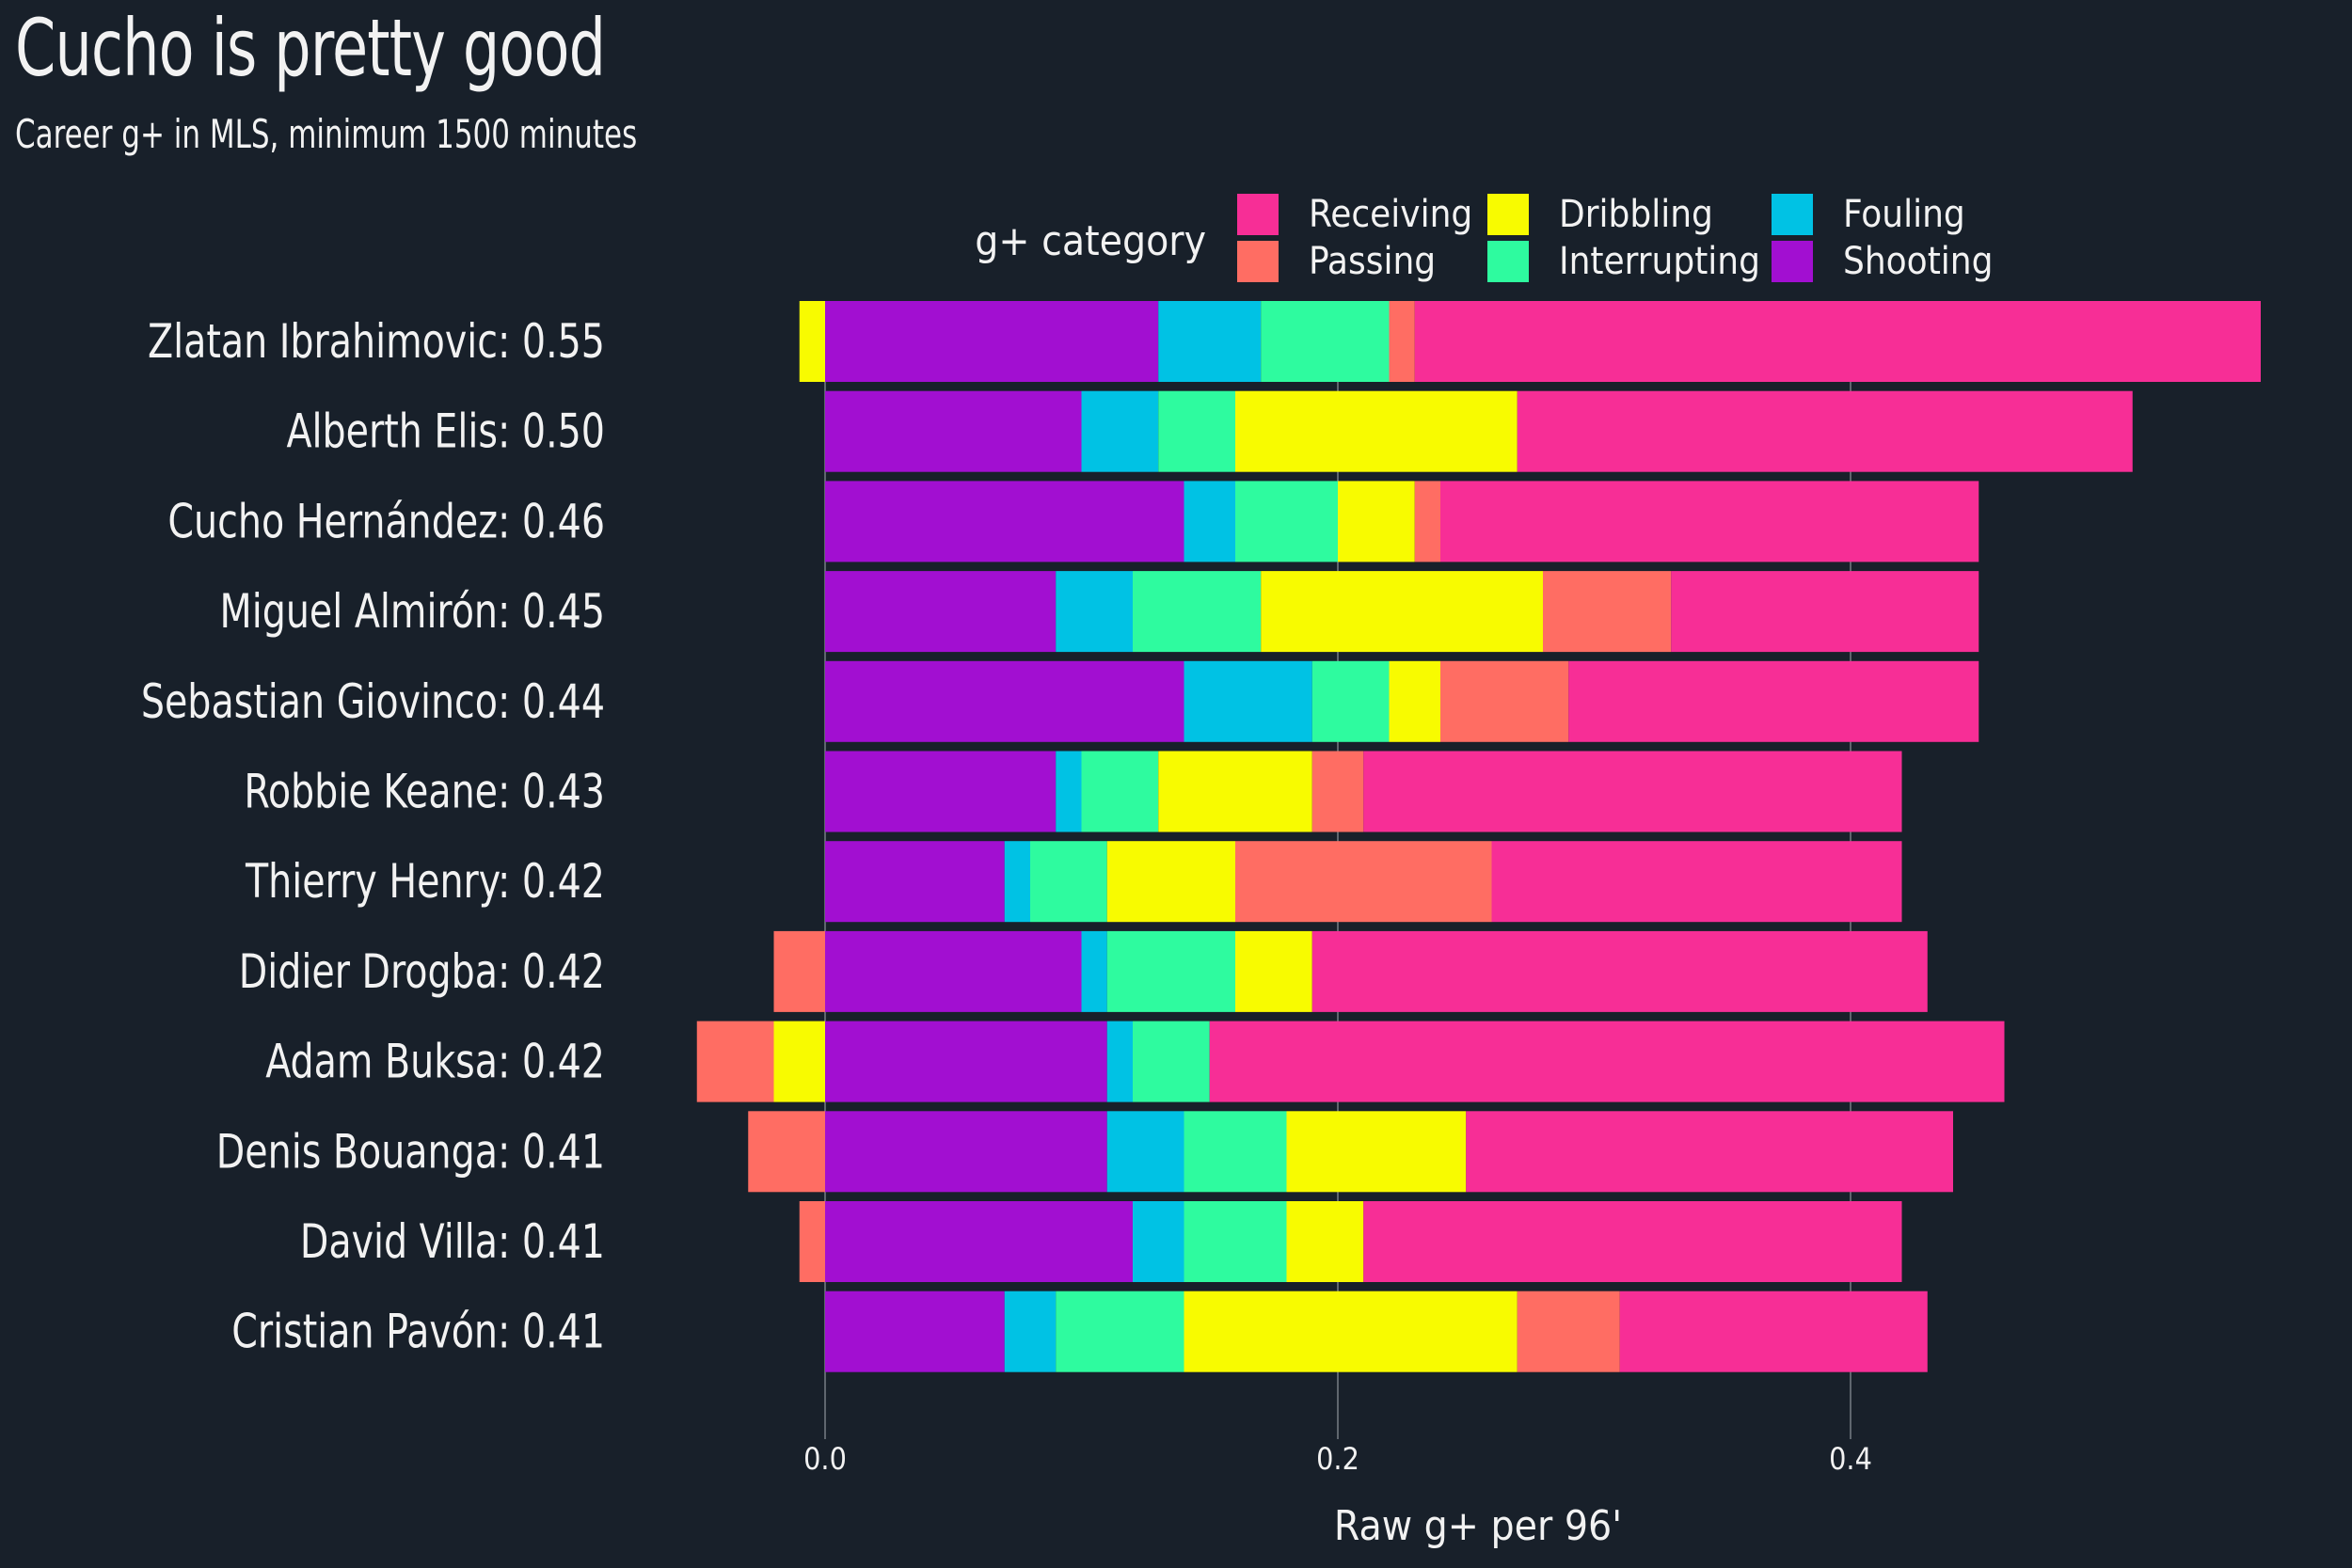 The image size is (2352, 1568). What do you see at coordinates (412, 611) in the screenshot?
I see `y-category-label: Miguel Almirón: 0.45` at bounding box center [412, 611].